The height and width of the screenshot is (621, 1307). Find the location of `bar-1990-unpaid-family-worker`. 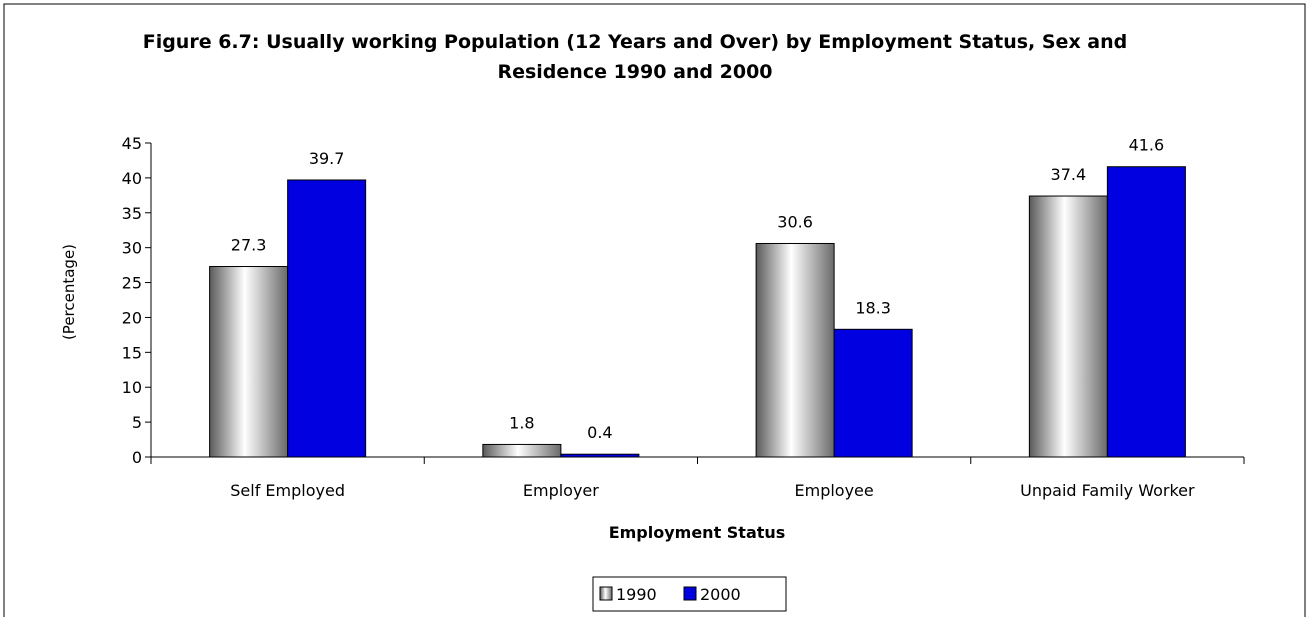

bar-1990-unpaid-family-worker is located at coordinates (1068, 326).